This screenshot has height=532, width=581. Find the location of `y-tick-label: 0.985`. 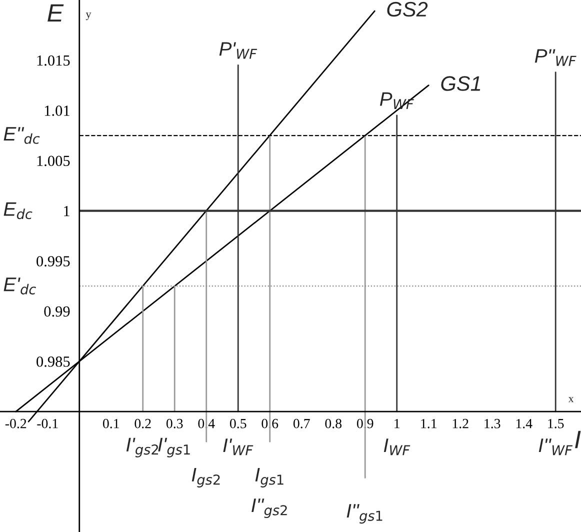

y-tick-label: 0.985 is located at coordinates (53, 361).